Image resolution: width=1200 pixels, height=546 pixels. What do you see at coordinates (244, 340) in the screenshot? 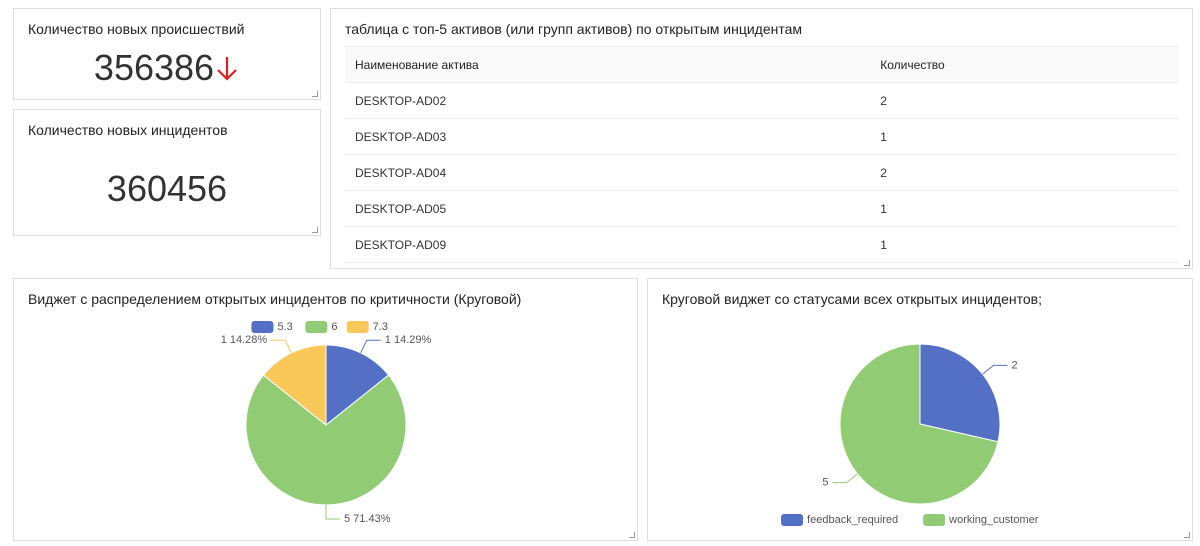
I see `slice-label: 1 14.28%` at bounding box center [244, 340].